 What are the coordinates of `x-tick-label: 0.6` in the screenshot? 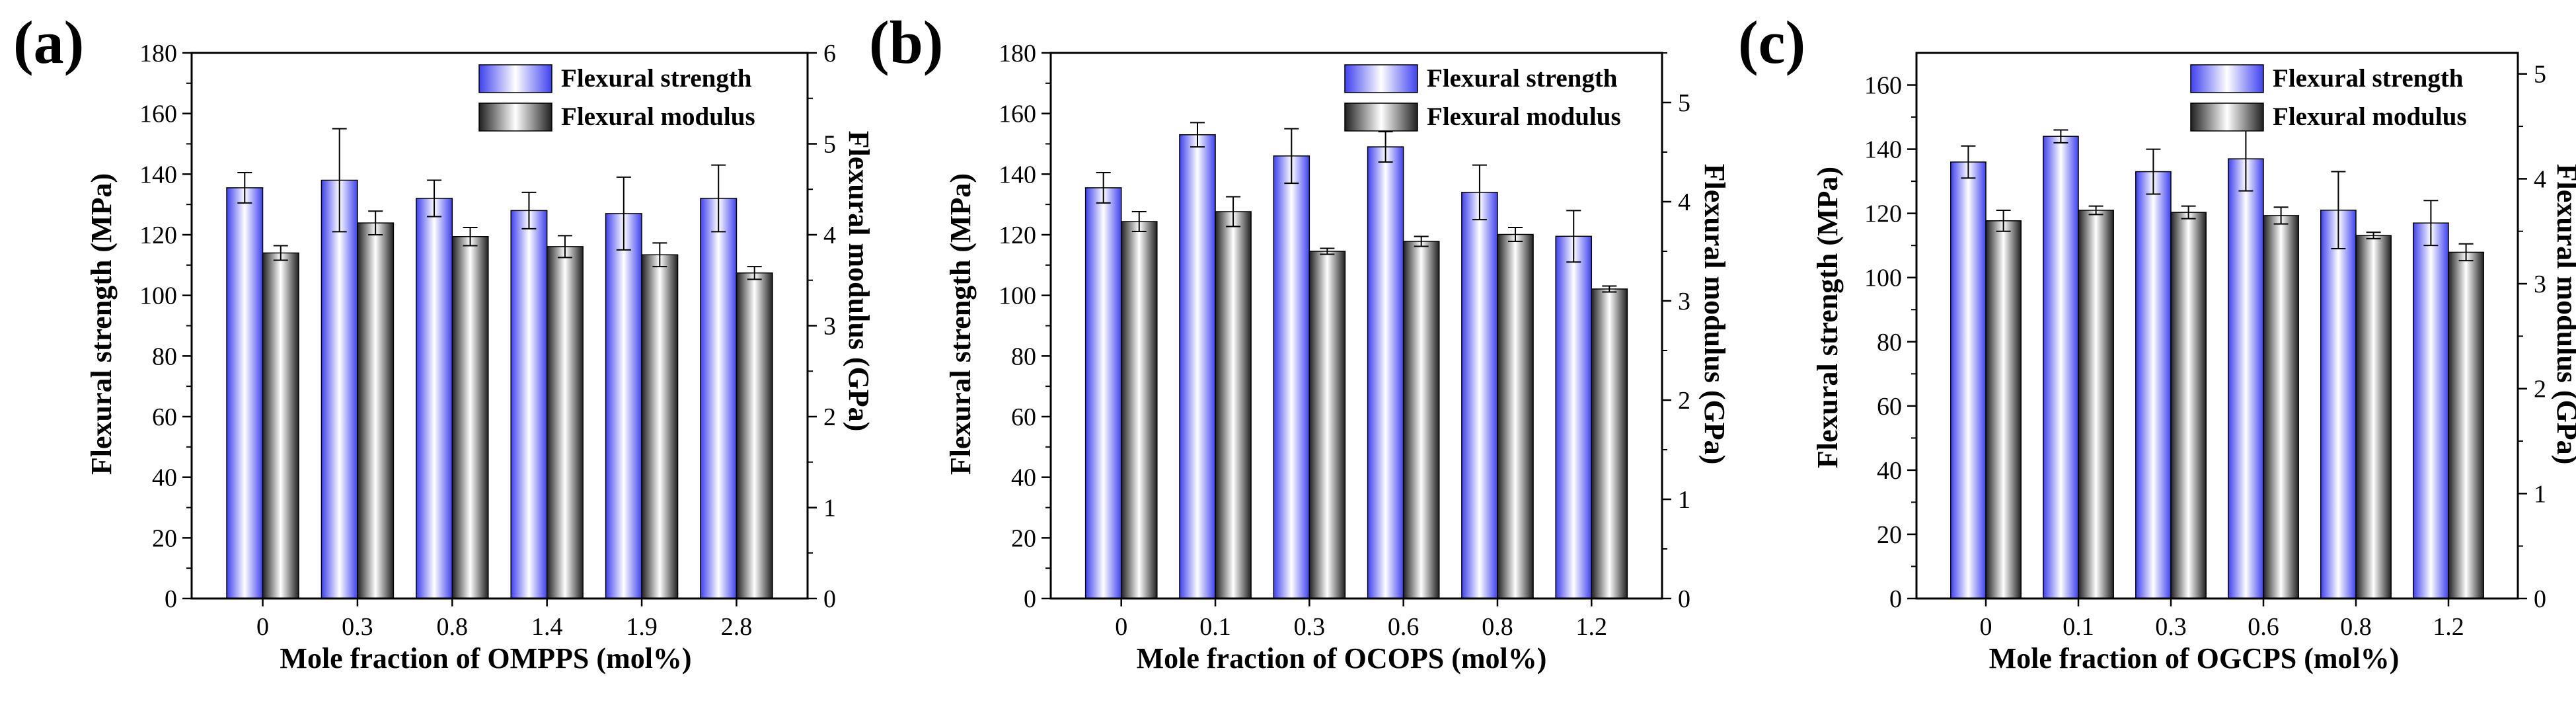 It's located at (2263, 627).